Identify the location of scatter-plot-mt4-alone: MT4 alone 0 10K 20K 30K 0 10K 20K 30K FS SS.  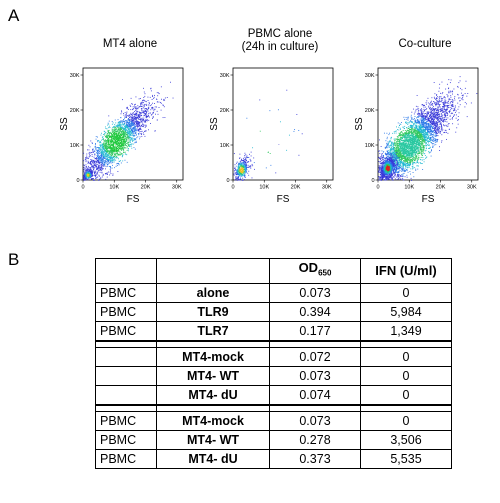
(130, 130).